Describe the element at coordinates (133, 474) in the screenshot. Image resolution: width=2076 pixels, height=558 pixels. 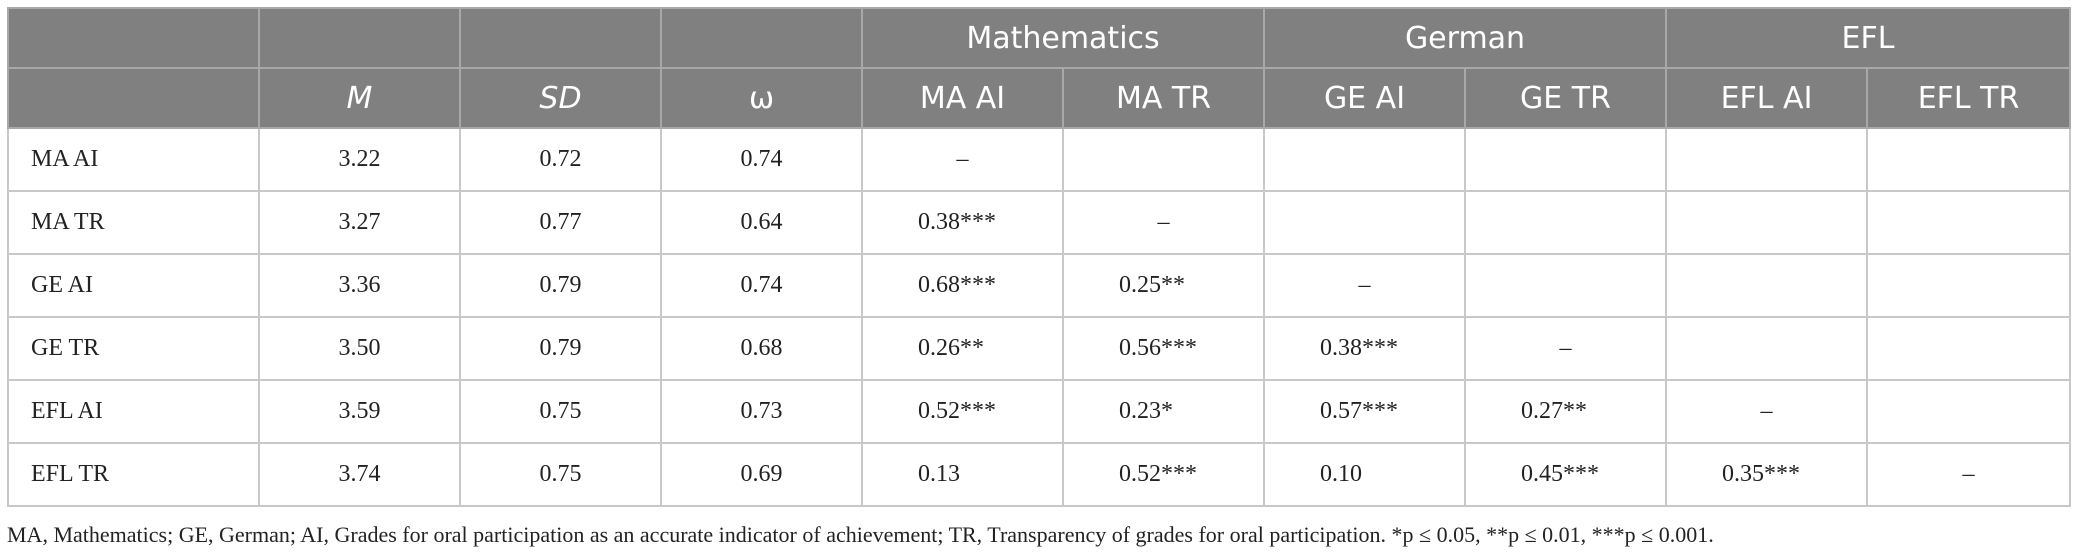
I see `row-label: EFL TR` at that location.